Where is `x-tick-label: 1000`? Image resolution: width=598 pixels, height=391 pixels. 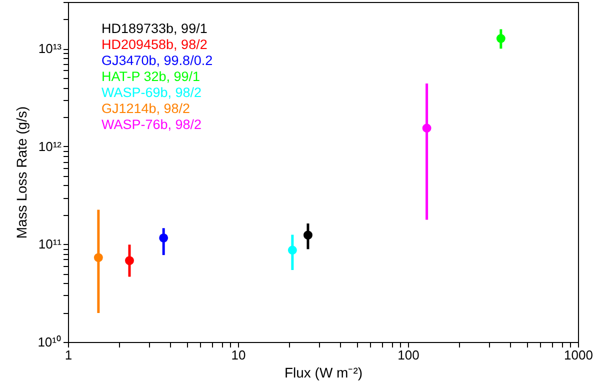 x-tick-label: 1000 is located at coordinates (578, 355).